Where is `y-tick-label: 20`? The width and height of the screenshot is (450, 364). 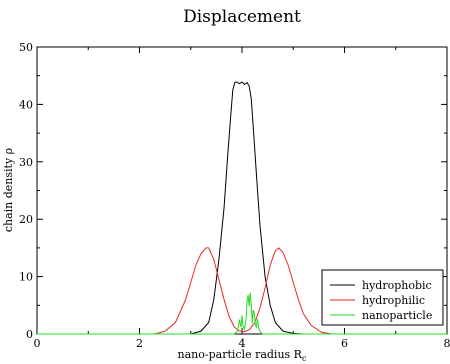
y-tick-label: 20 is located at coordinates (26, 219).